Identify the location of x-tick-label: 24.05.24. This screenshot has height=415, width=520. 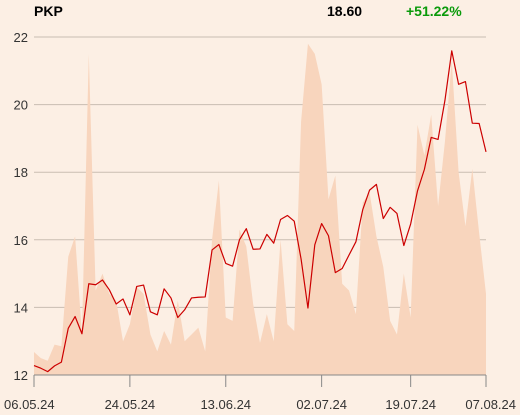
(130, 404).